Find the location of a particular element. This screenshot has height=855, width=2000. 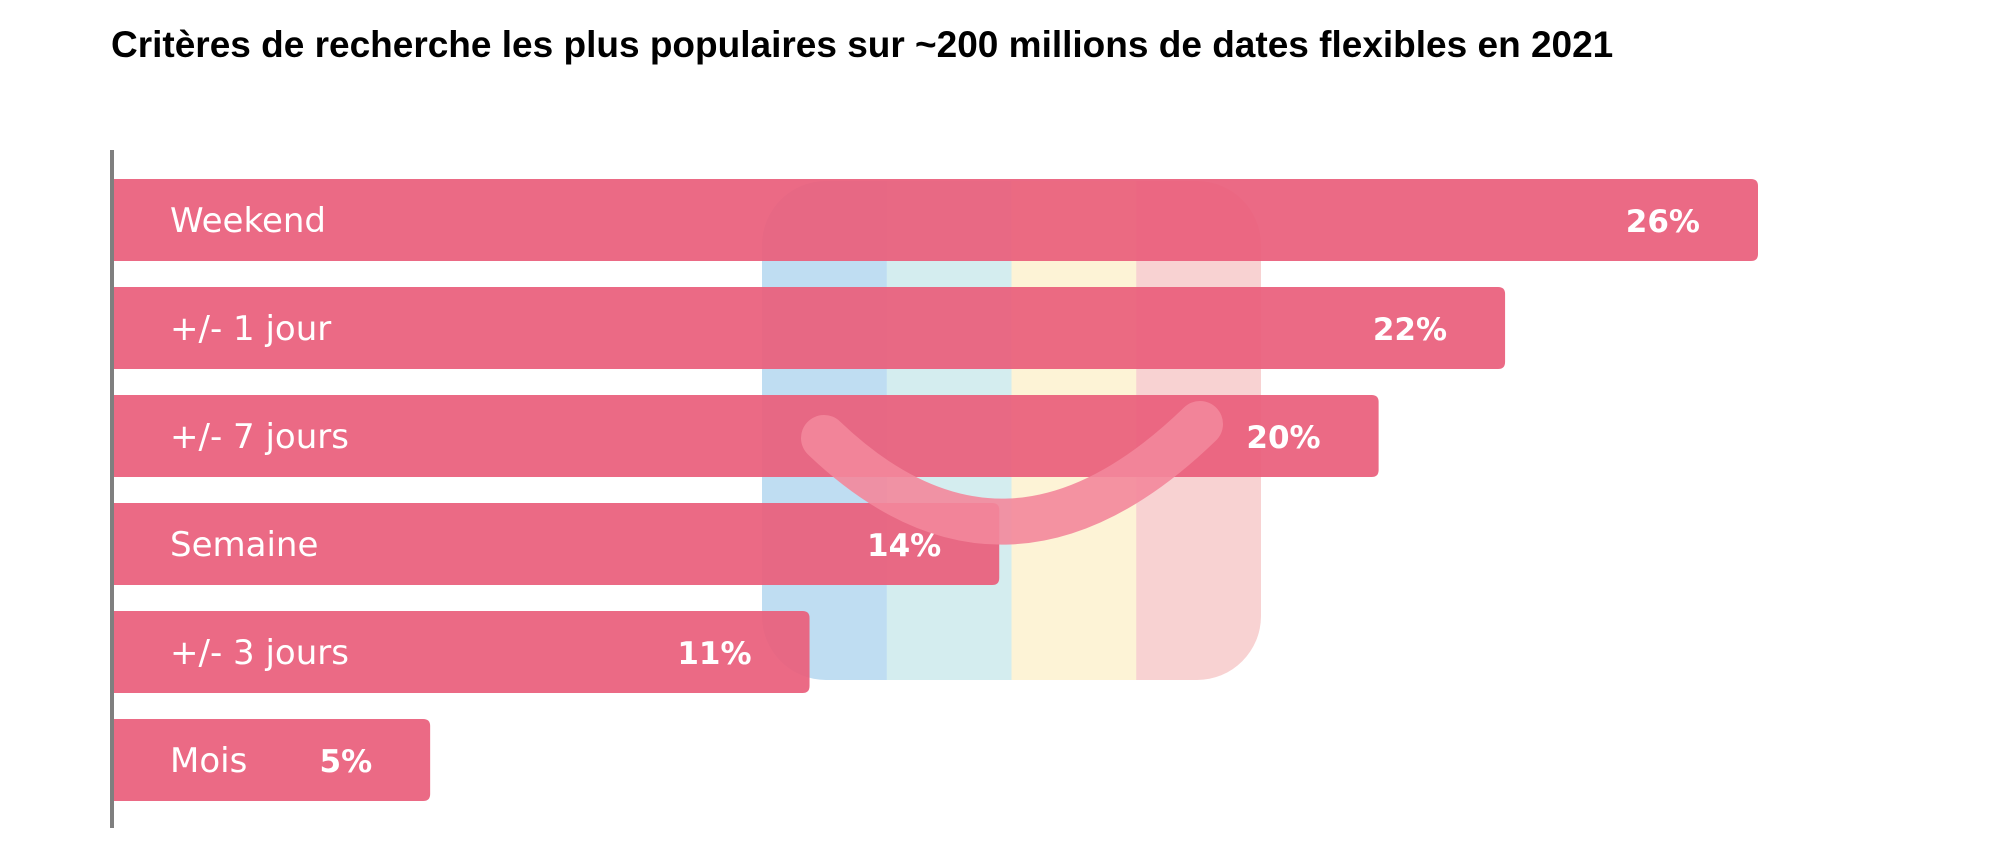

value-label: 26% is located at coordinates (1663, 222).